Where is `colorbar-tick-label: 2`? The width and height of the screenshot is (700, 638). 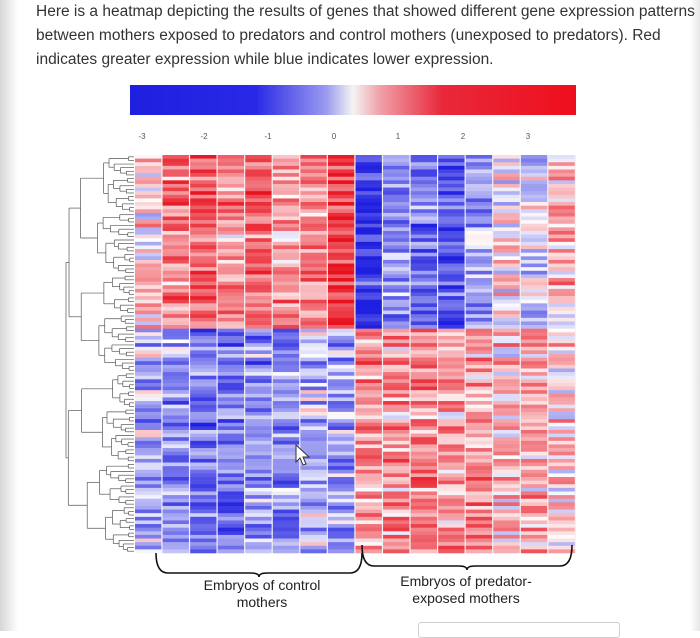 colorbar-tick-label: 2 is located at coordinates (463, 136).